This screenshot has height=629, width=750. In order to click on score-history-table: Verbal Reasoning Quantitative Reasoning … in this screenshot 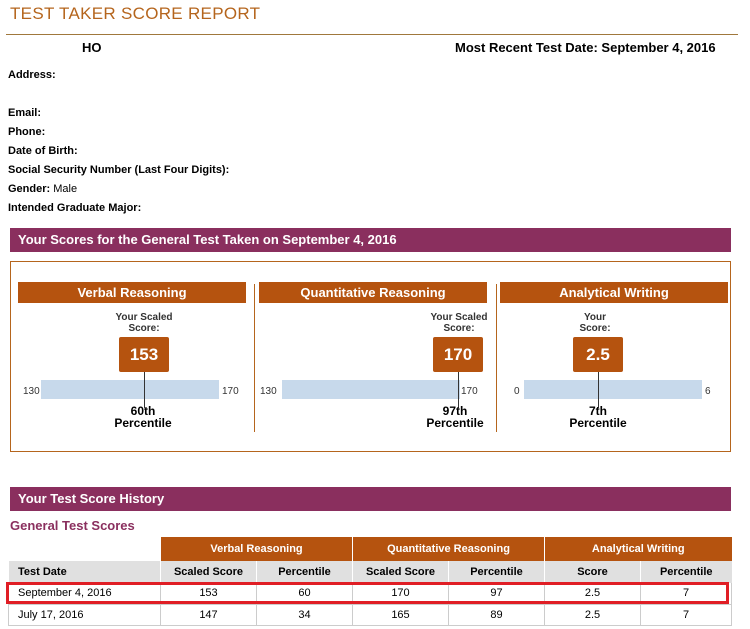, I will do `click(370, 581)`.